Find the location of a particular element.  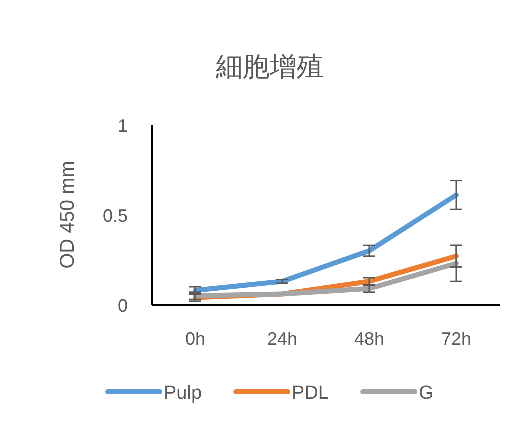

y-tick-label: 0.5 is located at coordinates (115, 216).